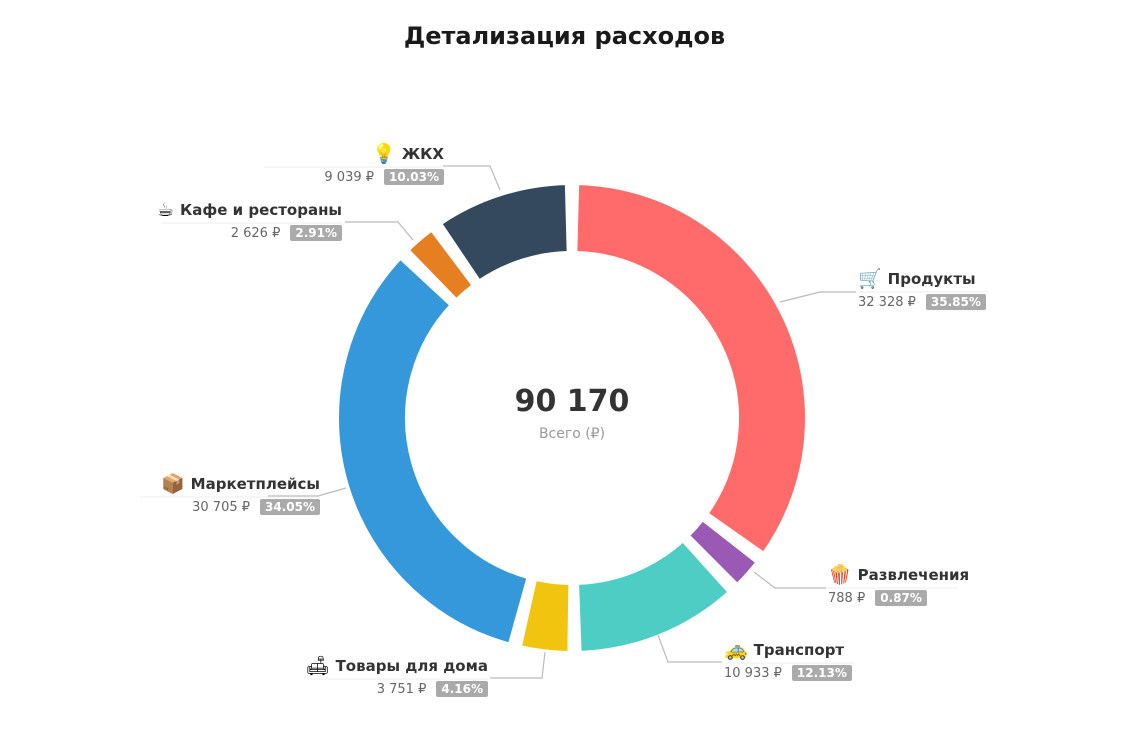 Image resolution: width=1129 pixels, height=747 pixels. Describe the element at coordinates (993, 302) in the screenshot. I see `slice-label-value-row: 32 328 ₽ 35.85%` at that location.